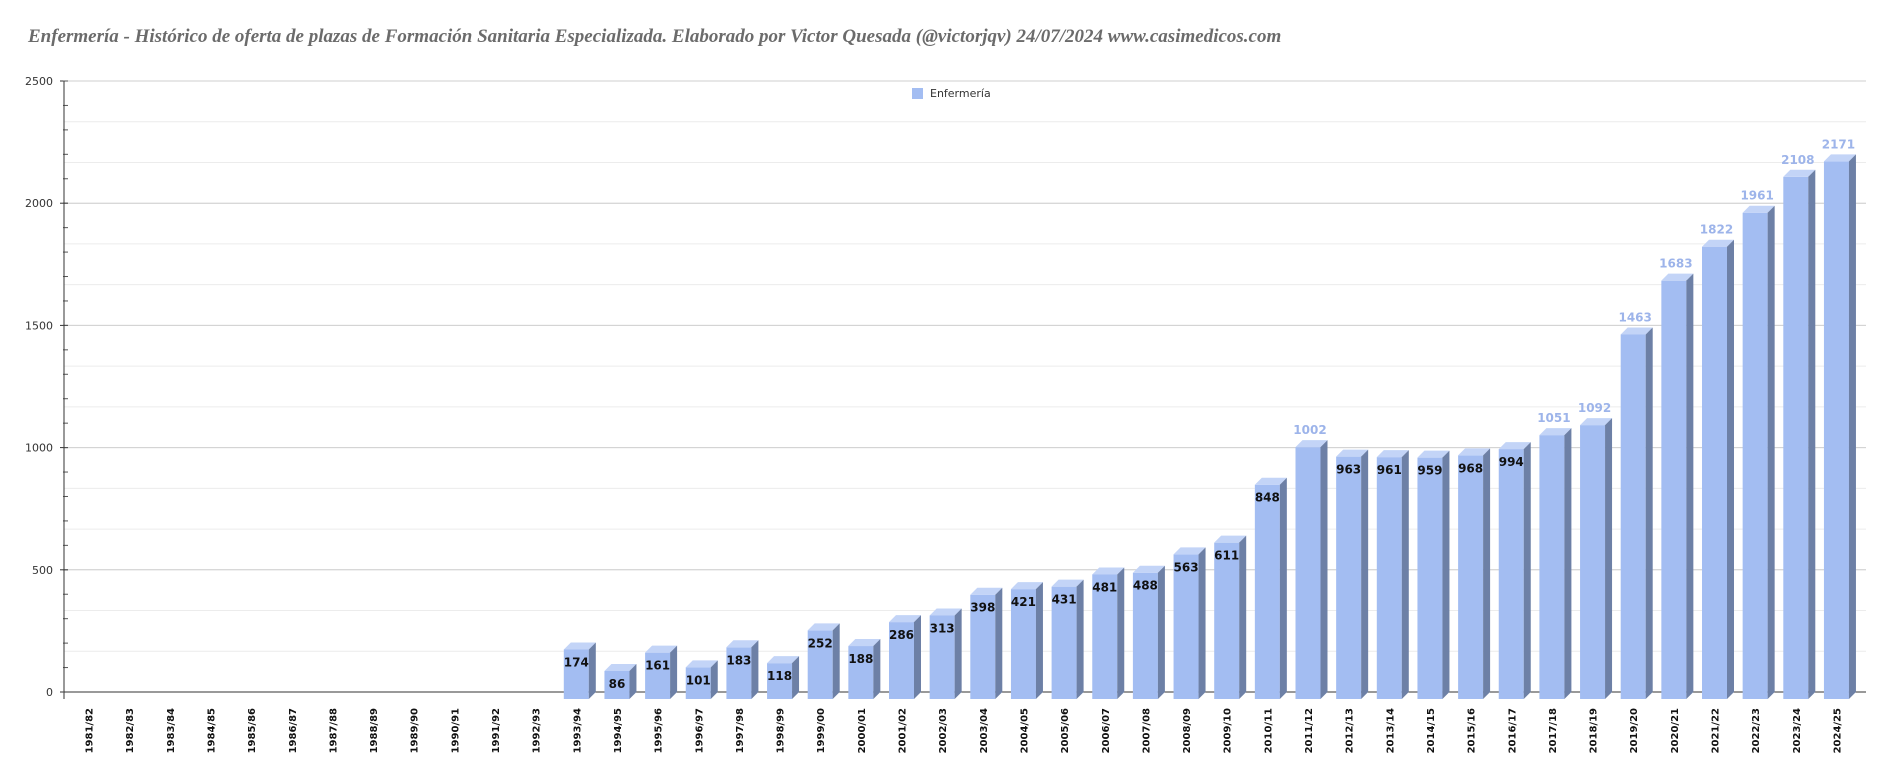 This screenshot has width=1877, height=783. Describe the element at coordinates (1023, 644) in the screenshot. I see `bar-2004/05` at that location.